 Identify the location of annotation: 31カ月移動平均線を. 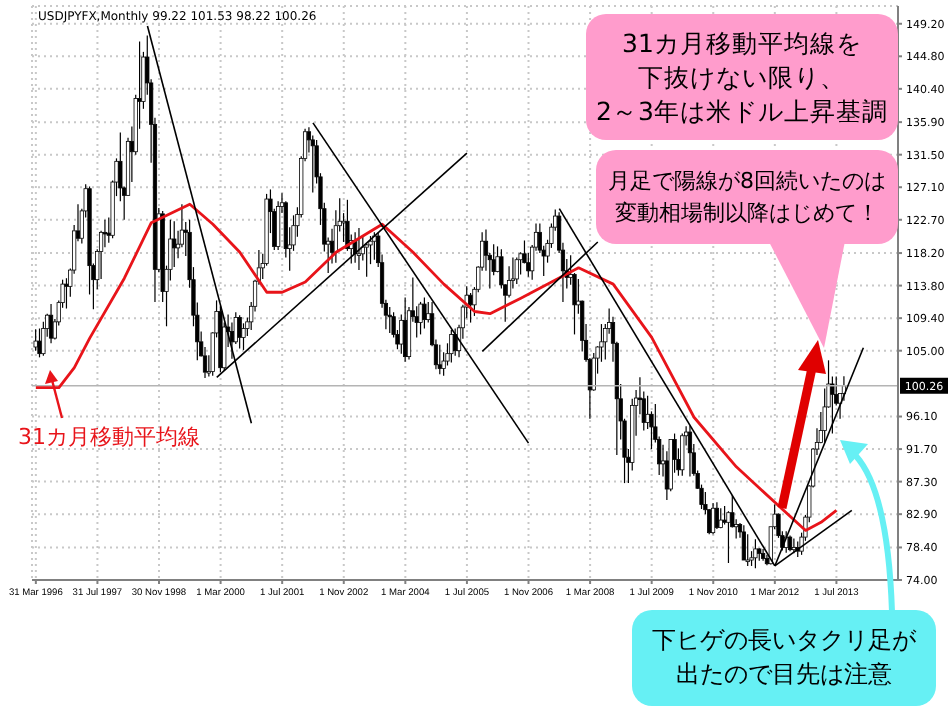
(742, 43).